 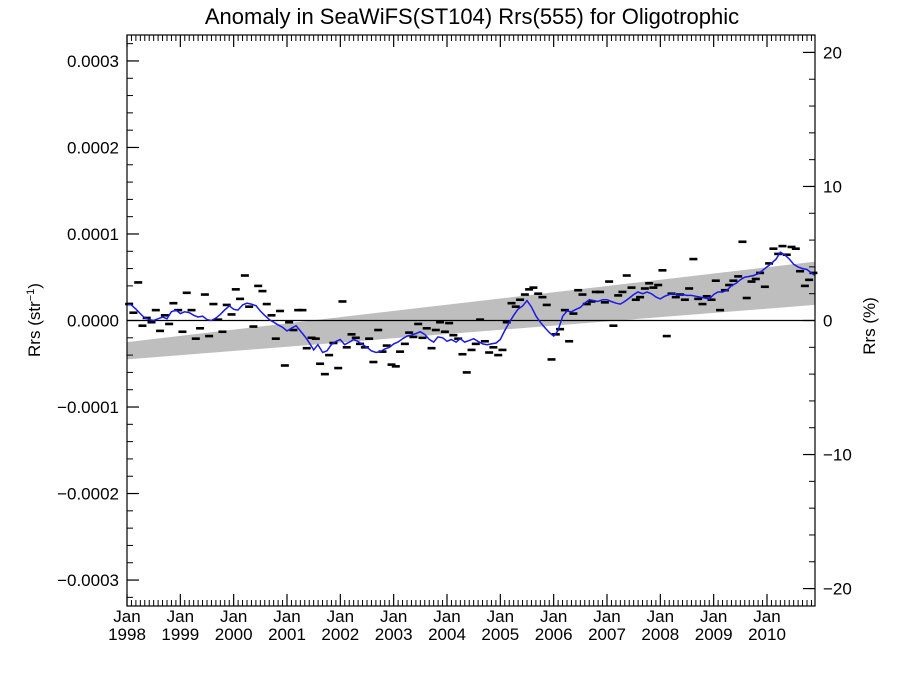 I want to click on right-y-tick-label: 20, so click(x=832, y=52).